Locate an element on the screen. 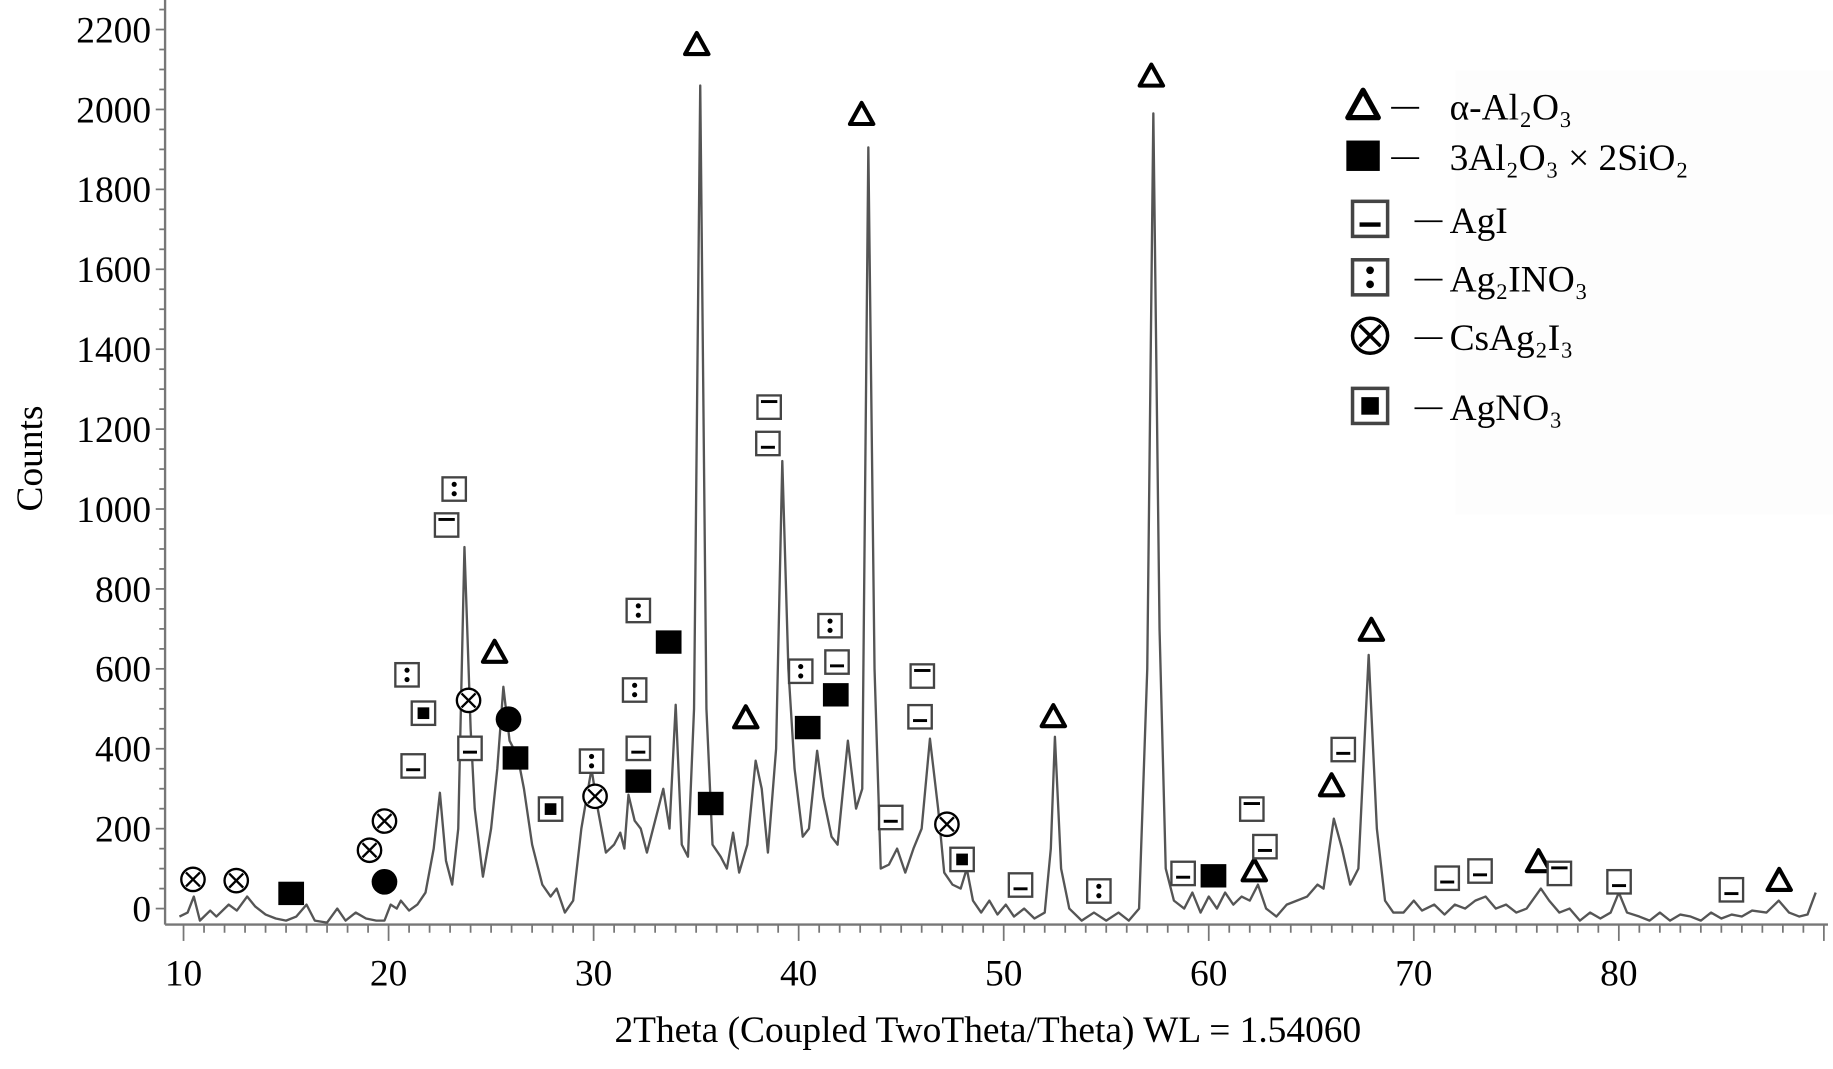 This screenshot has width=1833, height=1069. y-tick-label: 800 is located at coordinates (123, 590).